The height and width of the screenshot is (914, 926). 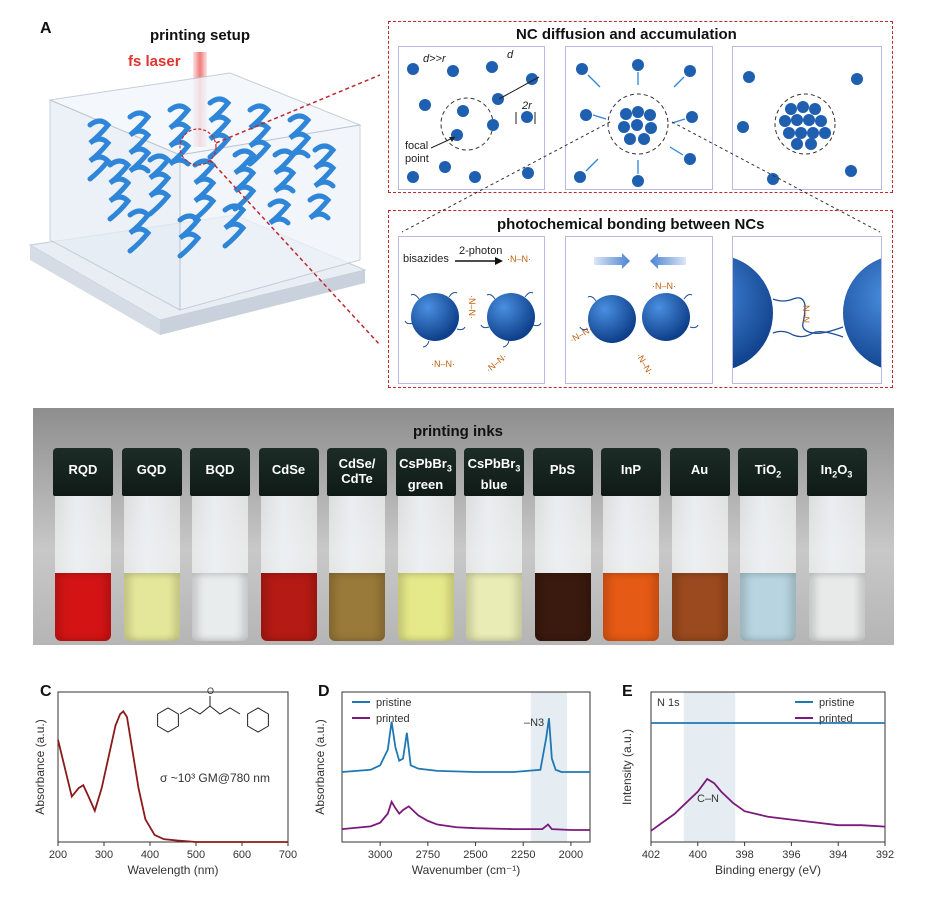 I want to click on vial-cap: InP, so click(x=631, y=472).